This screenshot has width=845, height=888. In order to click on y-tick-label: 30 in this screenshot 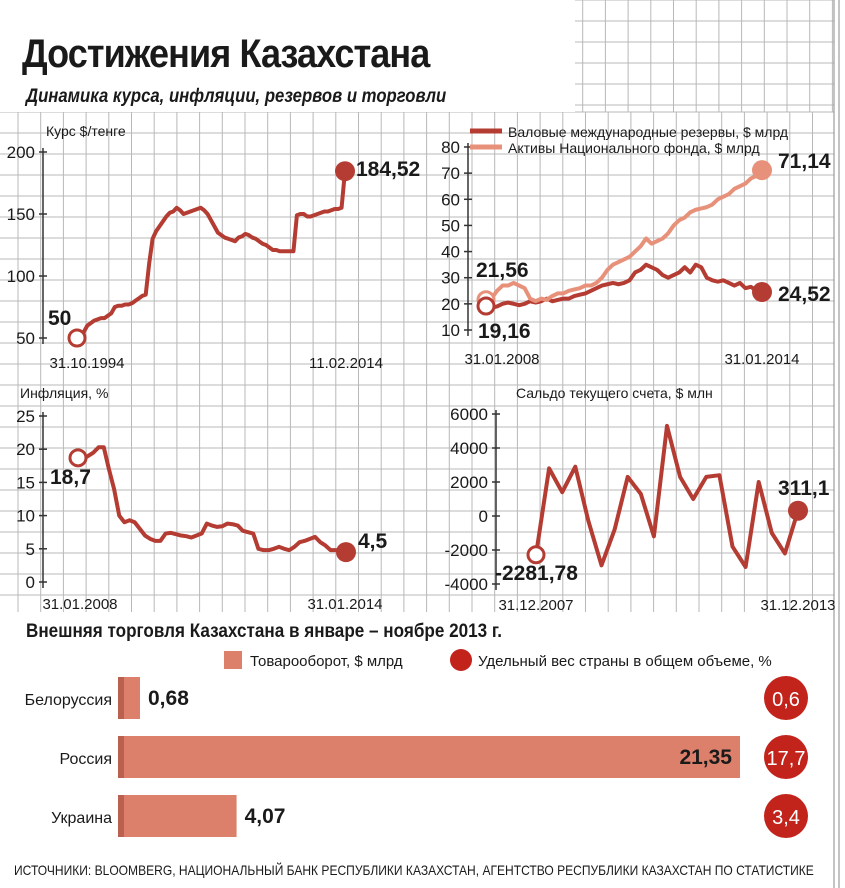, I will do `click(450, 278)`.